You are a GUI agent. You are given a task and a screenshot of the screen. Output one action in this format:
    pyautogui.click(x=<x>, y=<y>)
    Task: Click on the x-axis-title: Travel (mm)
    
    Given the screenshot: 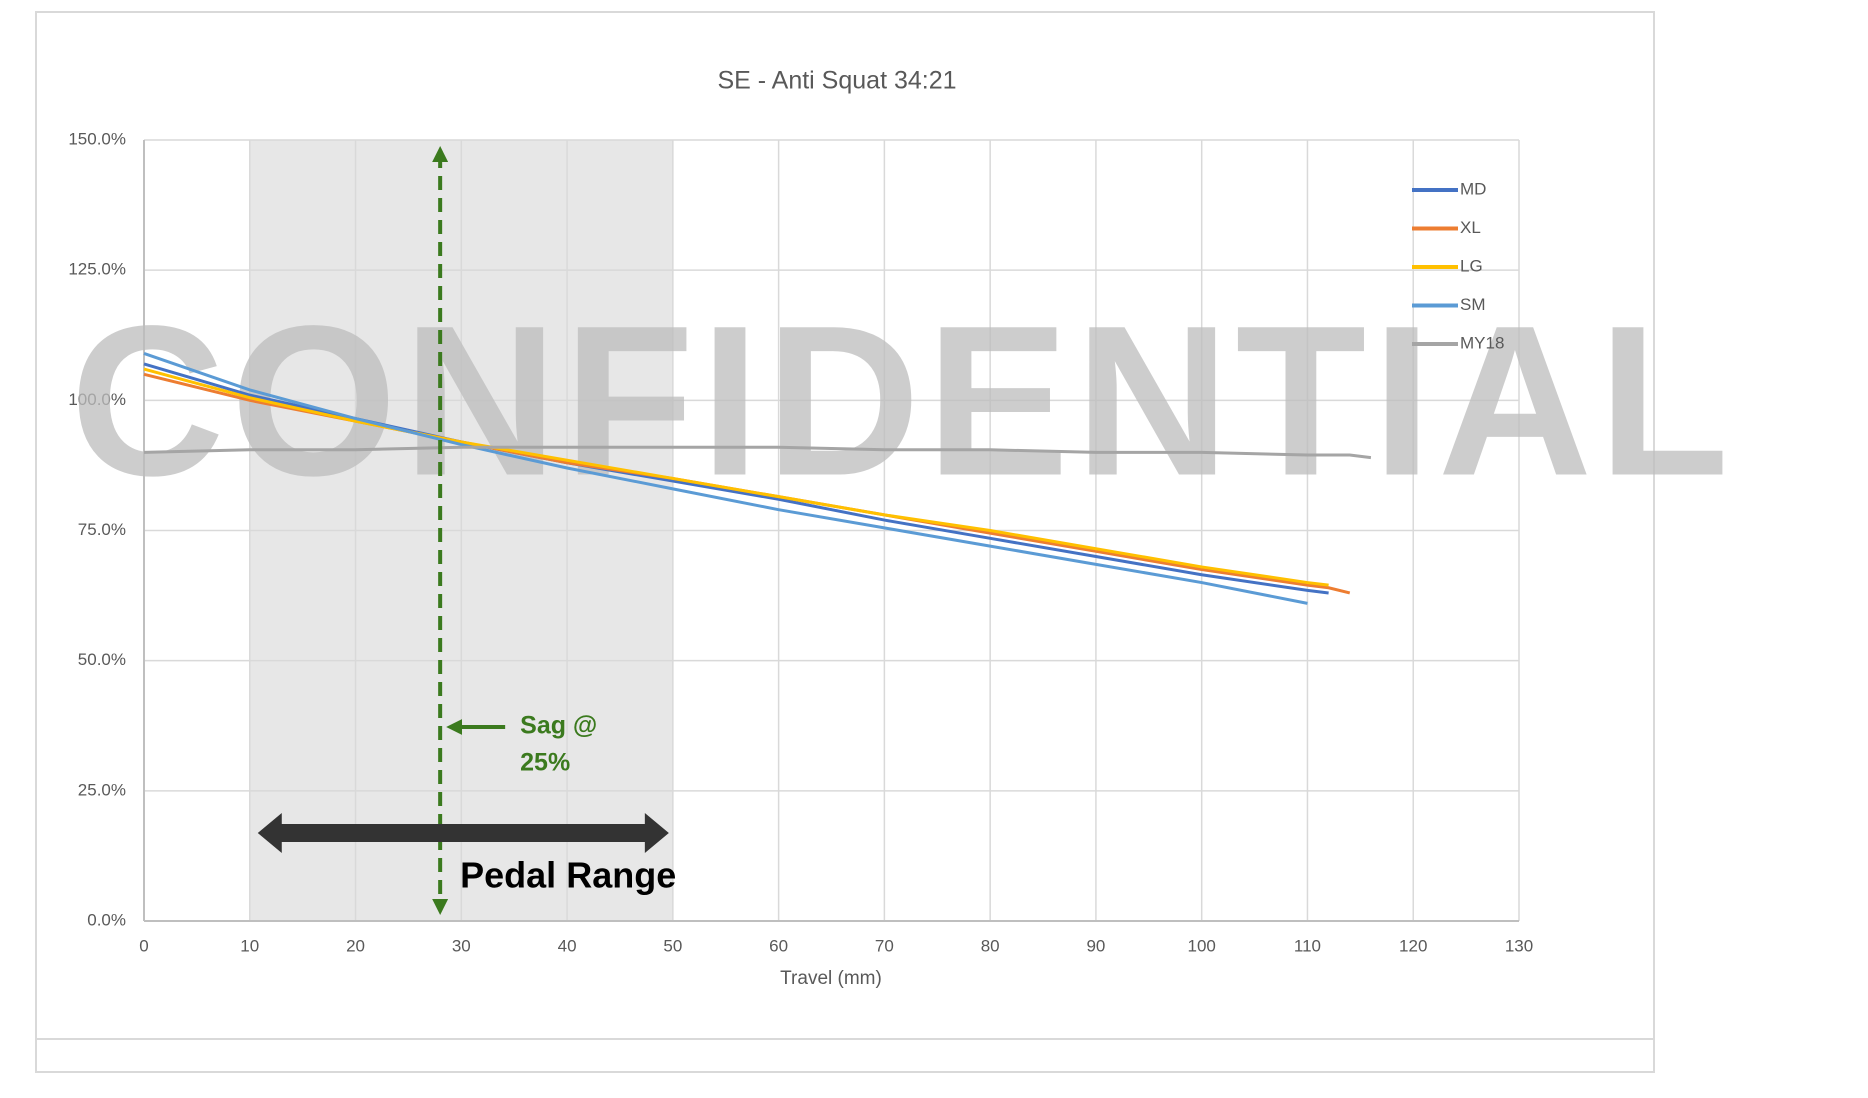 What is the action you would take?
    pyautogui.click(x=831, y=978)
    